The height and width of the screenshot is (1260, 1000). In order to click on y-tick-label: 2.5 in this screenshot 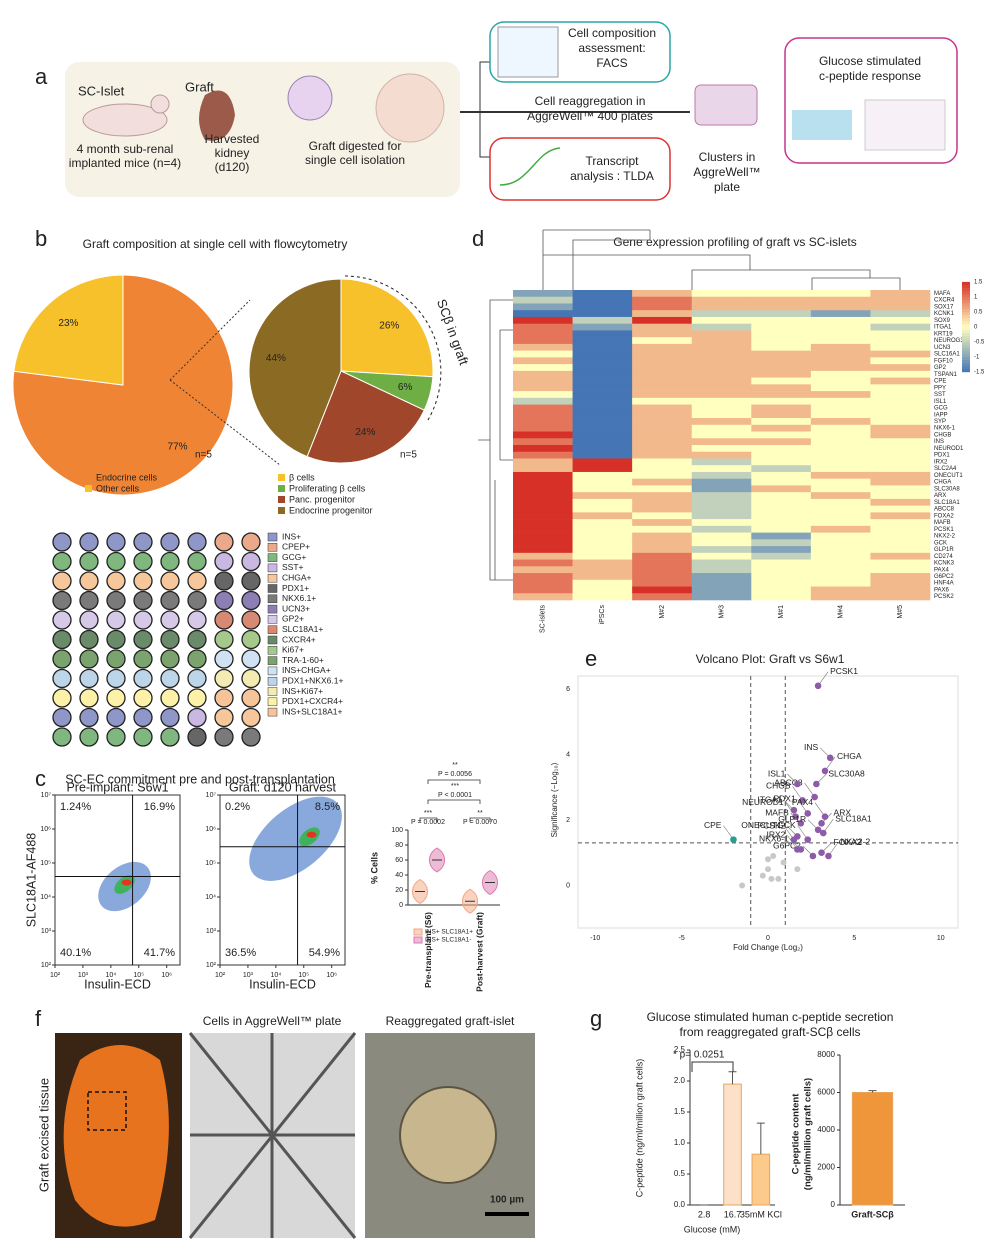, I will do `click(680, 1049)`.